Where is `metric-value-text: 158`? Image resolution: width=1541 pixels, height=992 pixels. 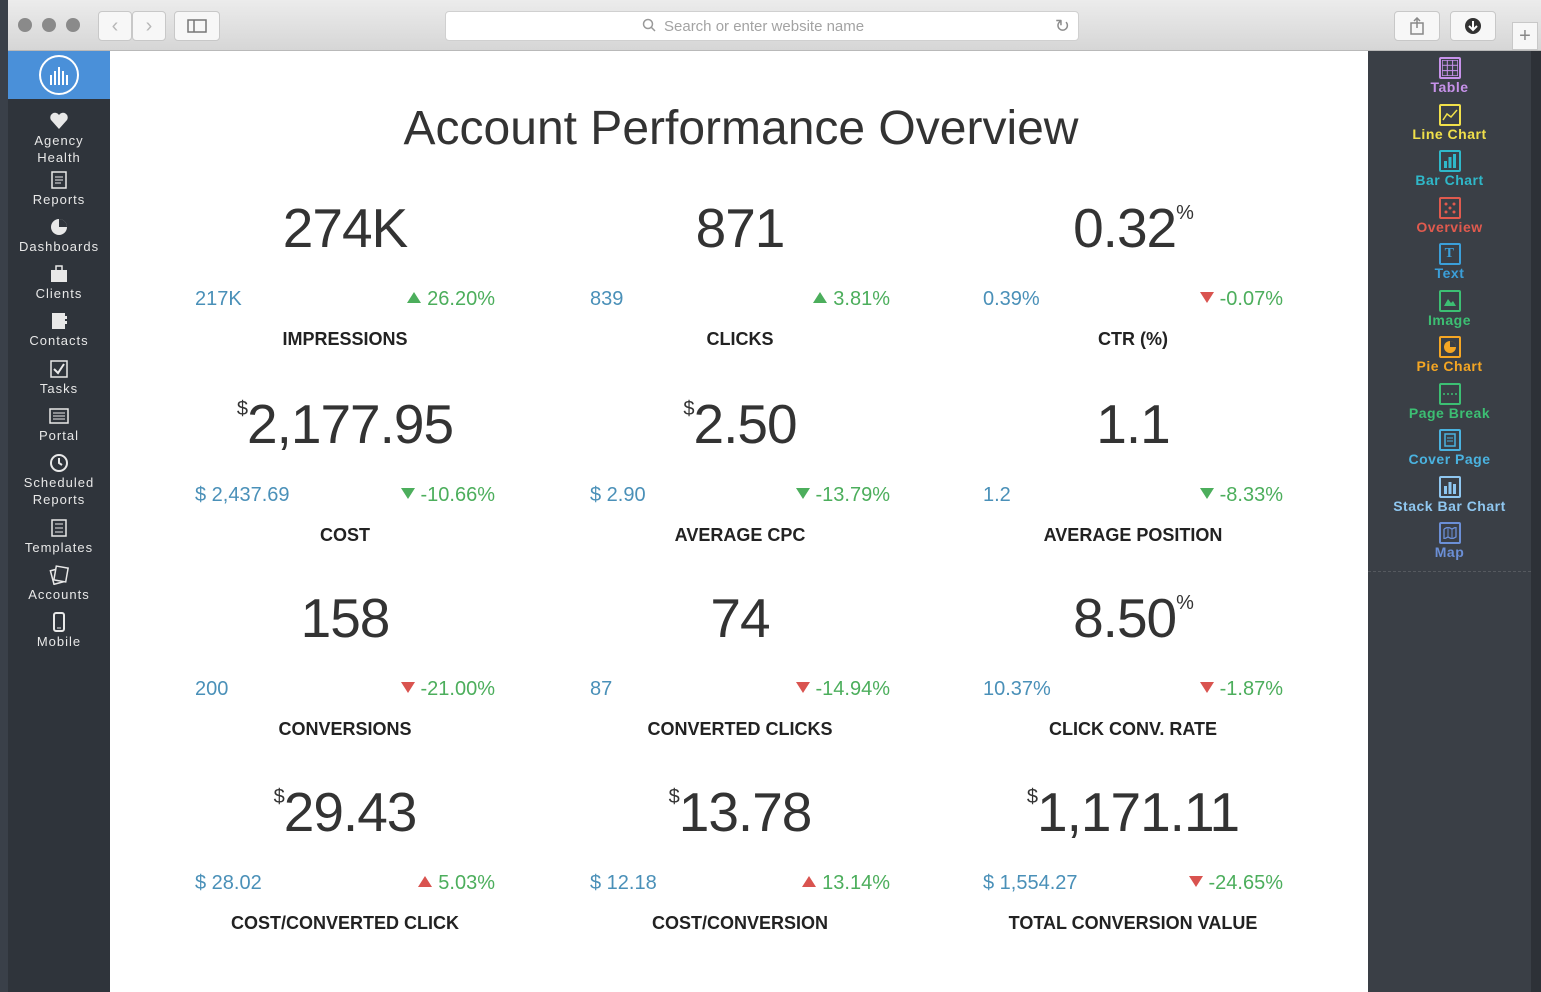
metric-value-text: 158 is located at coordinates (345, 618).